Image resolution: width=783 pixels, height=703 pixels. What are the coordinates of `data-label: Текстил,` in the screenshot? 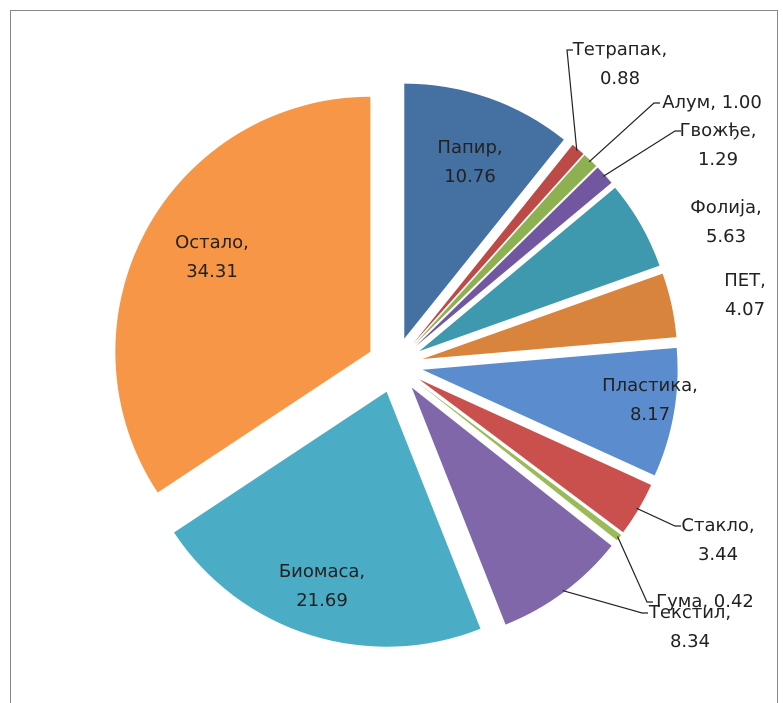 It's located at (689, 612).